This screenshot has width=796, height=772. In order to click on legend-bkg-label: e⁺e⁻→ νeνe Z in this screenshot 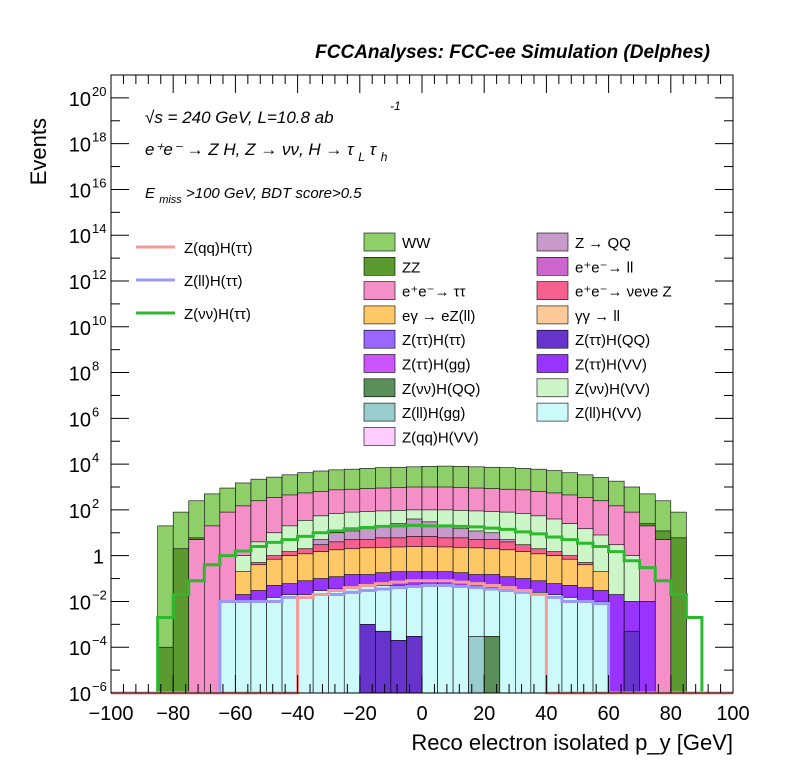, I will do `click(623, 292)`.